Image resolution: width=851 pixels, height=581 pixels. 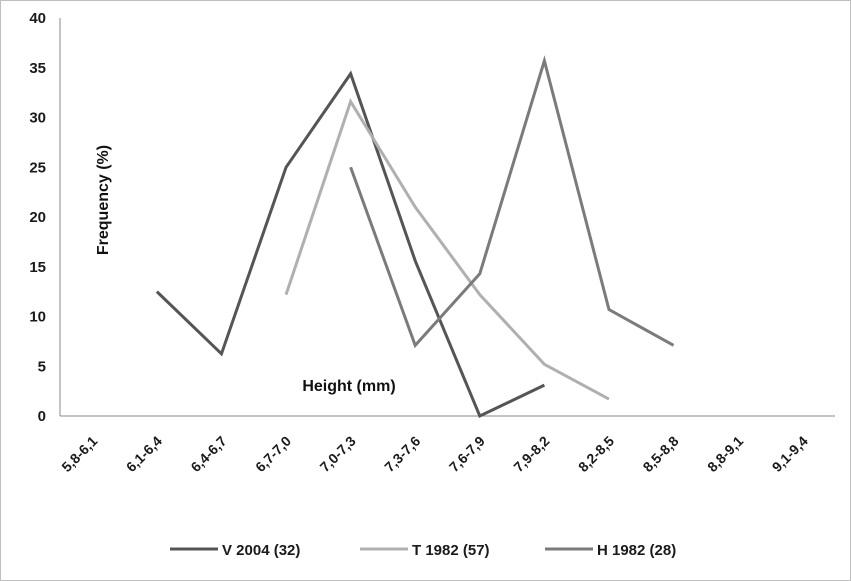 What do you see at coordinates (261, 550) in the screenshot?
I see `legend-label: V 2004 (32)` at bounding box center [261, 550].